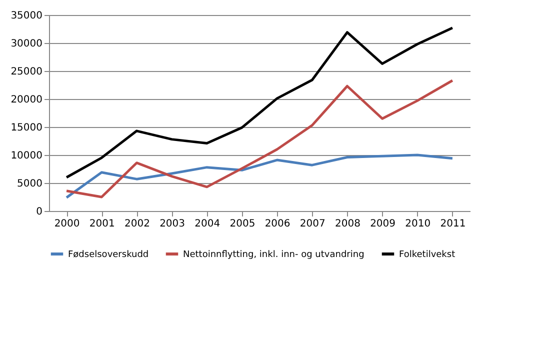 The width and height of the screenshot is (560, 356). Describe the element at coordinates (29, 184) in the screenshot. I see `y-tick-label: 5000` at that location.